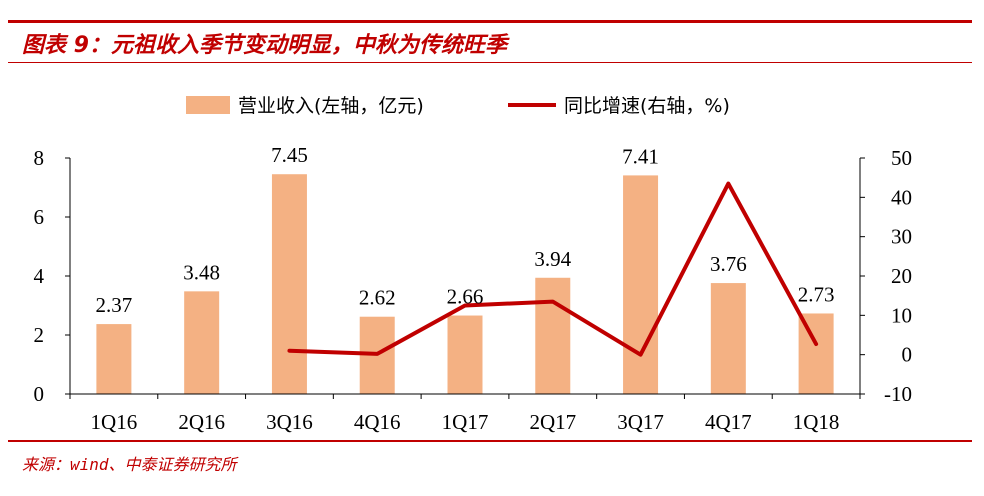 The image size is (984, 496). I want to click on bar-data-label: 2.37, so click(114, 305).